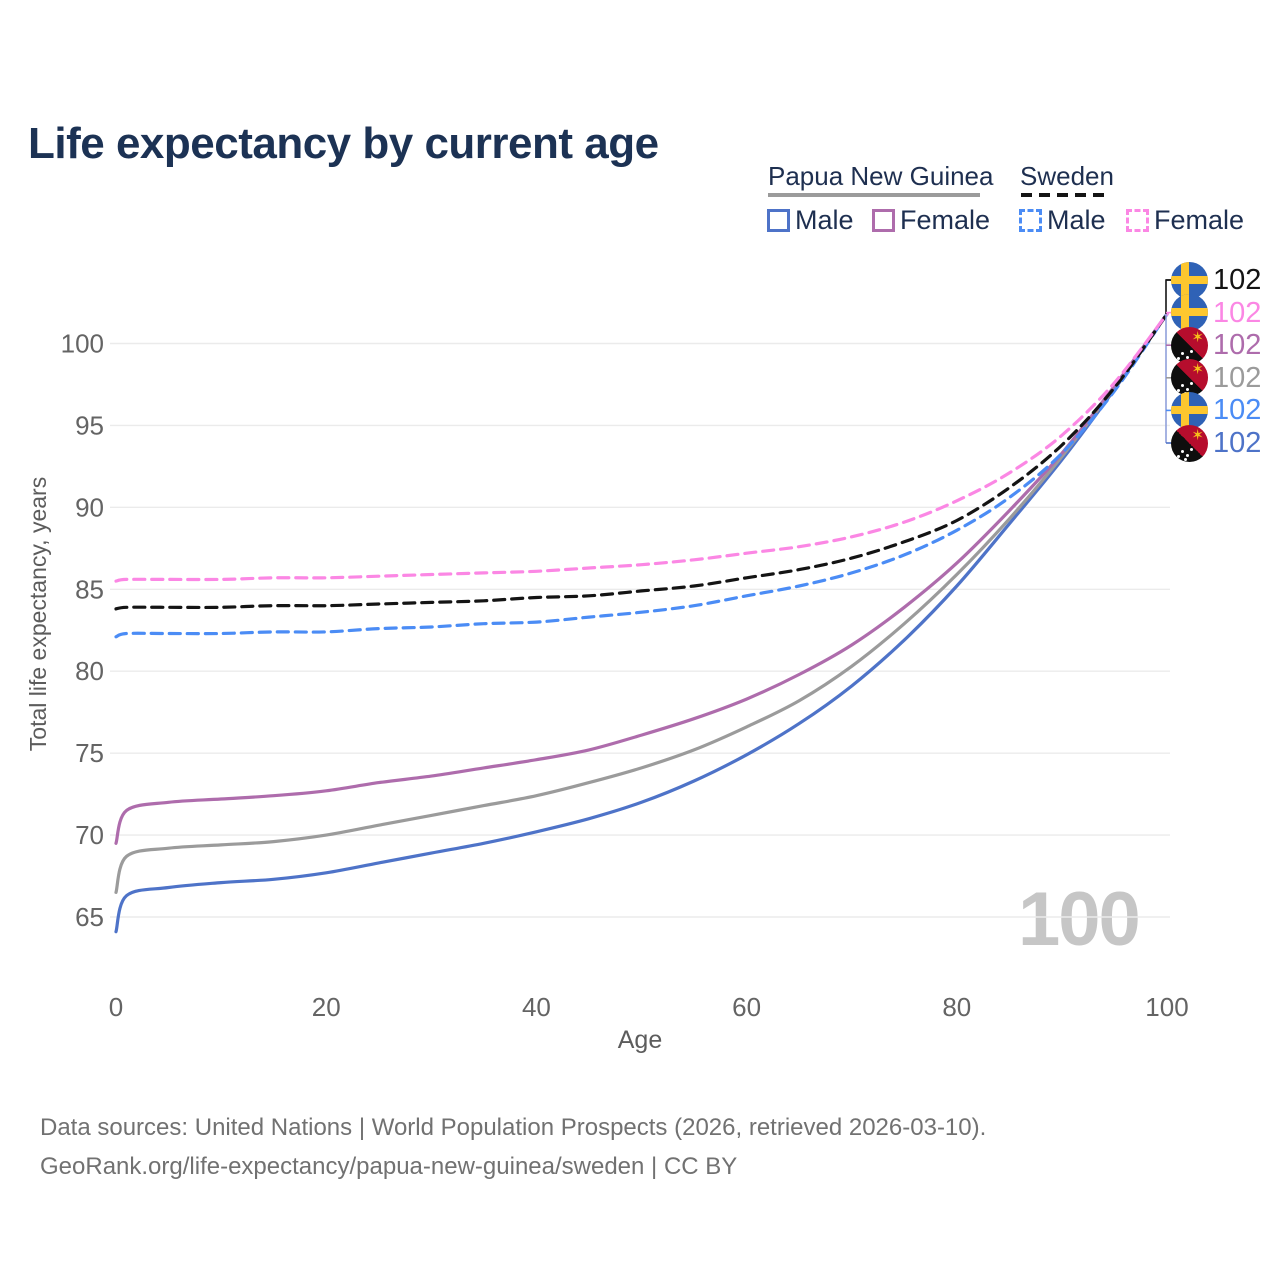 This screenshot has height=1280, width=1280. I want to click on sweden-female-swatch-icon, so click(1137, 220).